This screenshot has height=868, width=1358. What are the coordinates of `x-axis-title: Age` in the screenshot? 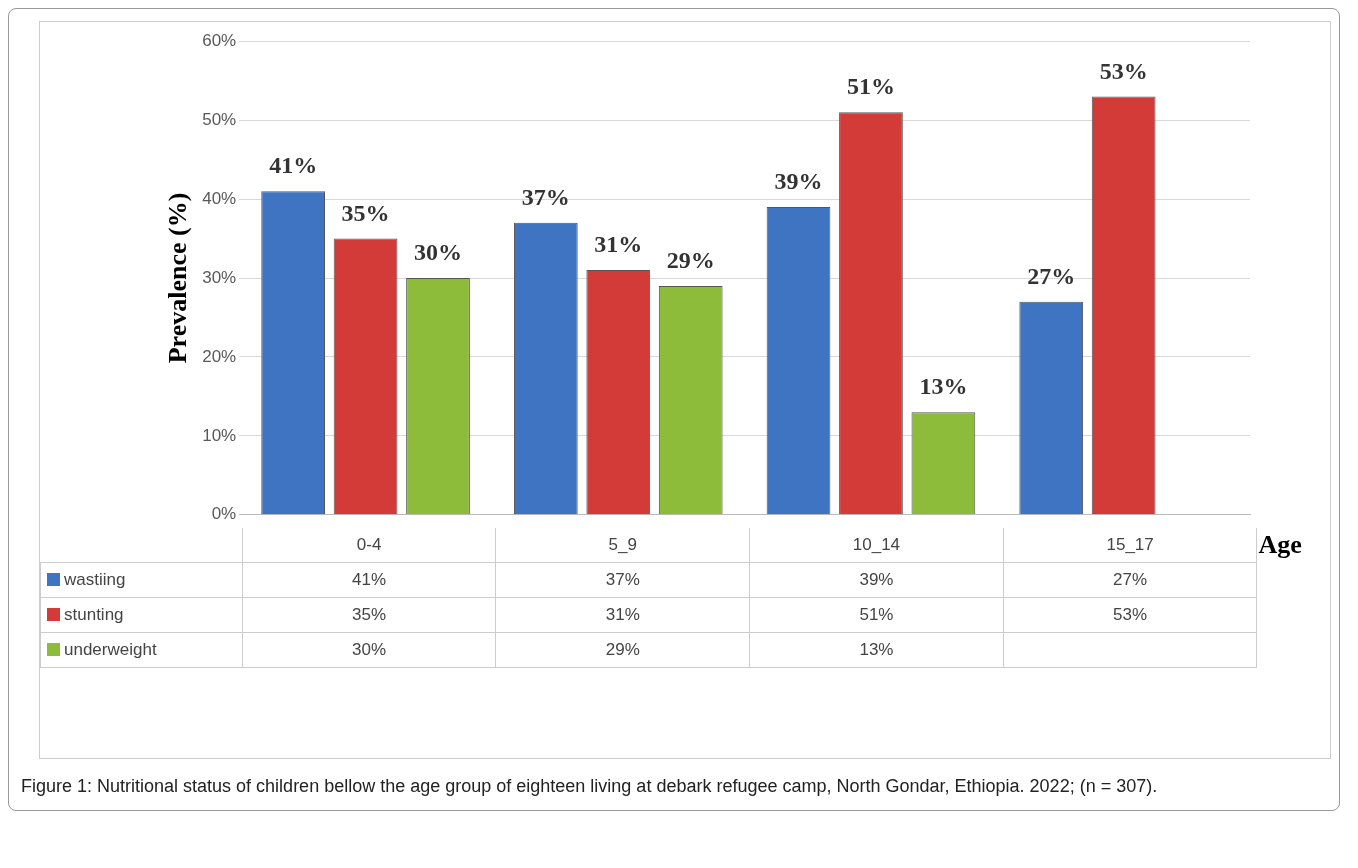 It's located at (1280, 545).